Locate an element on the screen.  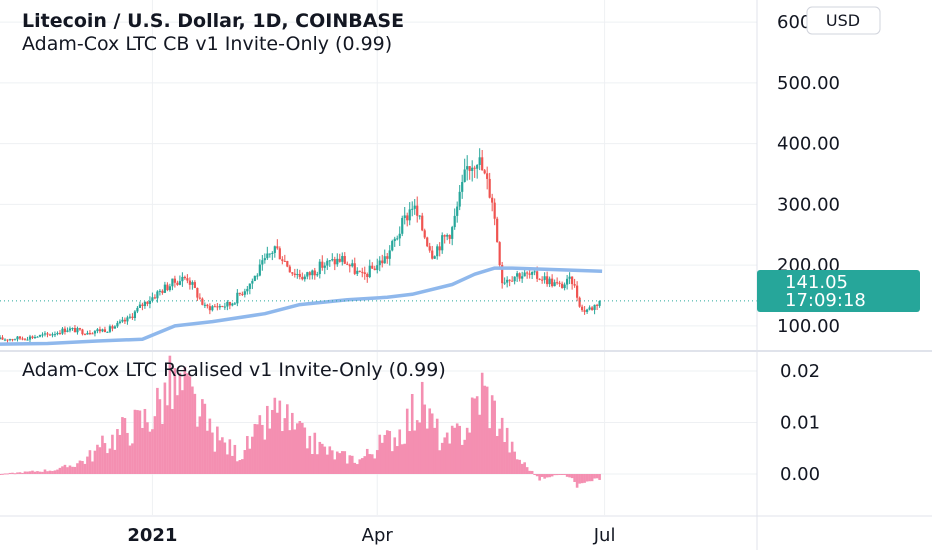
currency-button: USD is located at coordinates (843, 20).